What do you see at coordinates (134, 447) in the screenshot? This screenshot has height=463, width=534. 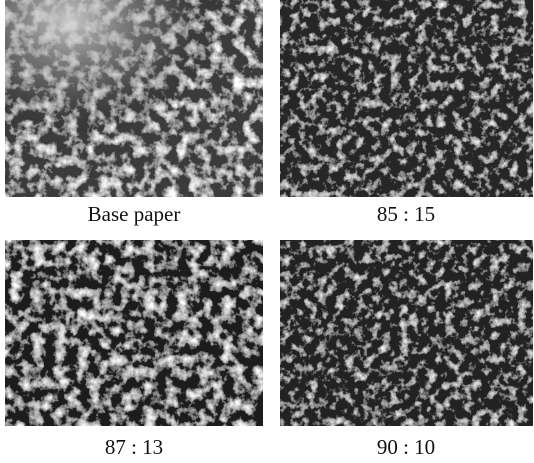 I see `panel-caption: 87 : 13` at bounding box center [134, 447].